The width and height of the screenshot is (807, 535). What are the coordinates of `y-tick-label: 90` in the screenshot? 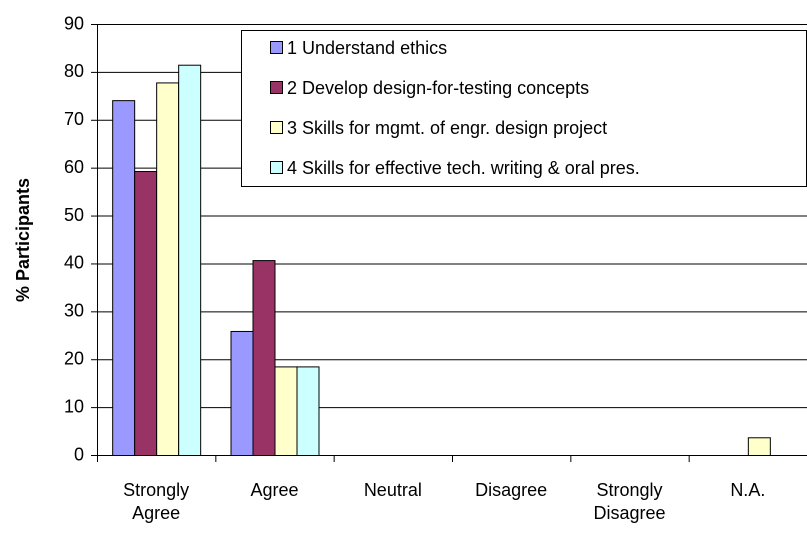 It's located at (74, 23).